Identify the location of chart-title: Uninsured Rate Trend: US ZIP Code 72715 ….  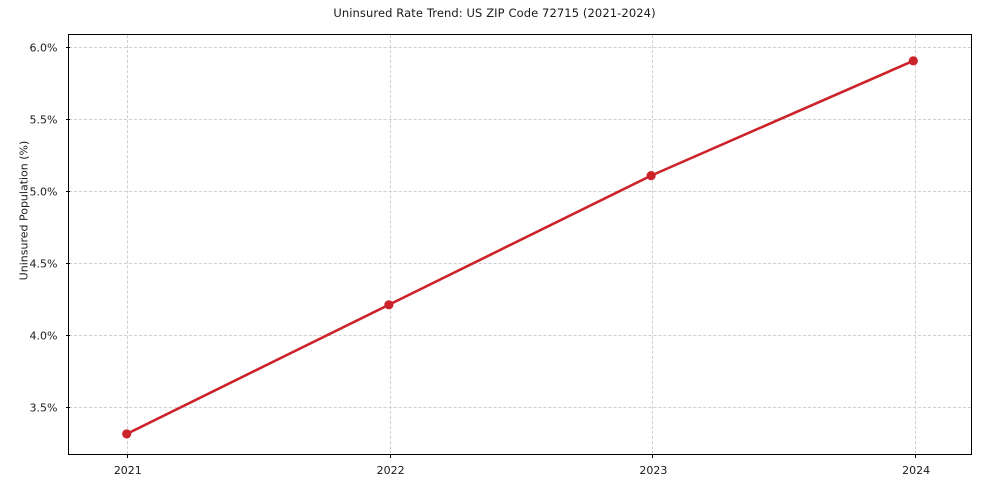
(494, 13).